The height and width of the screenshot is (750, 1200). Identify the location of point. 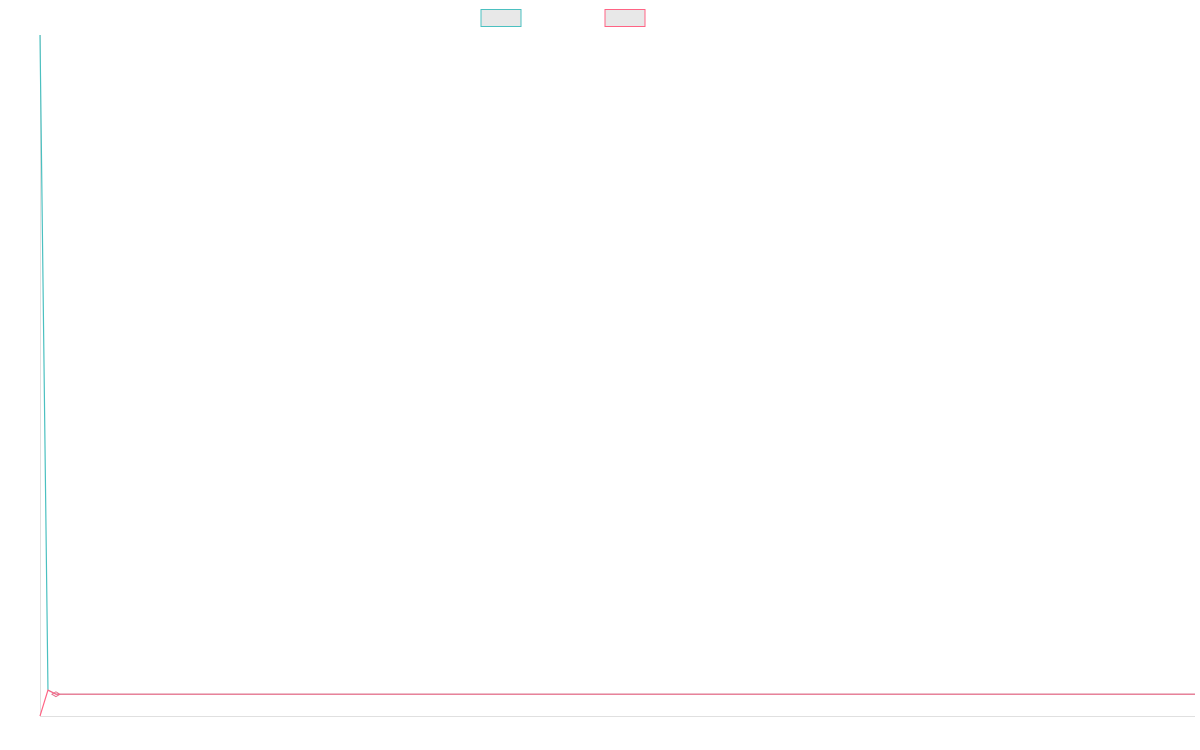
(56, 694).